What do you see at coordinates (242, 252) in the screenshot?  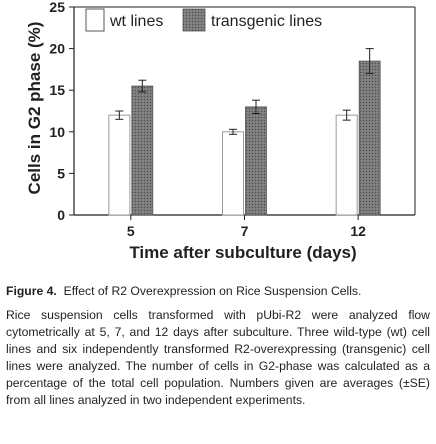 I see `x-axis-label: Time after subculture (days)` at bounding box center [242, 252].